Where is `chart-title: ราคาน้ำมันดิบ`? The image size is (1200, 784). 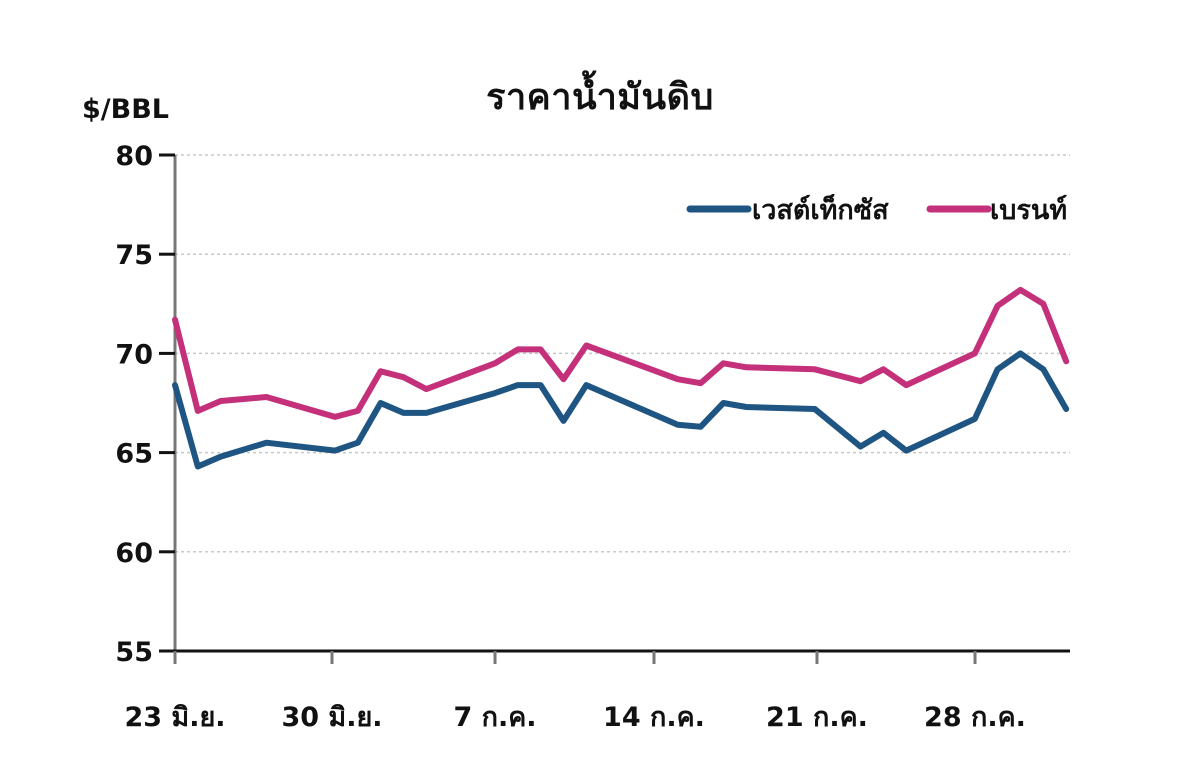 chart-title: ราคาน้ำมันดิบ is located at coordinates (600, 97).